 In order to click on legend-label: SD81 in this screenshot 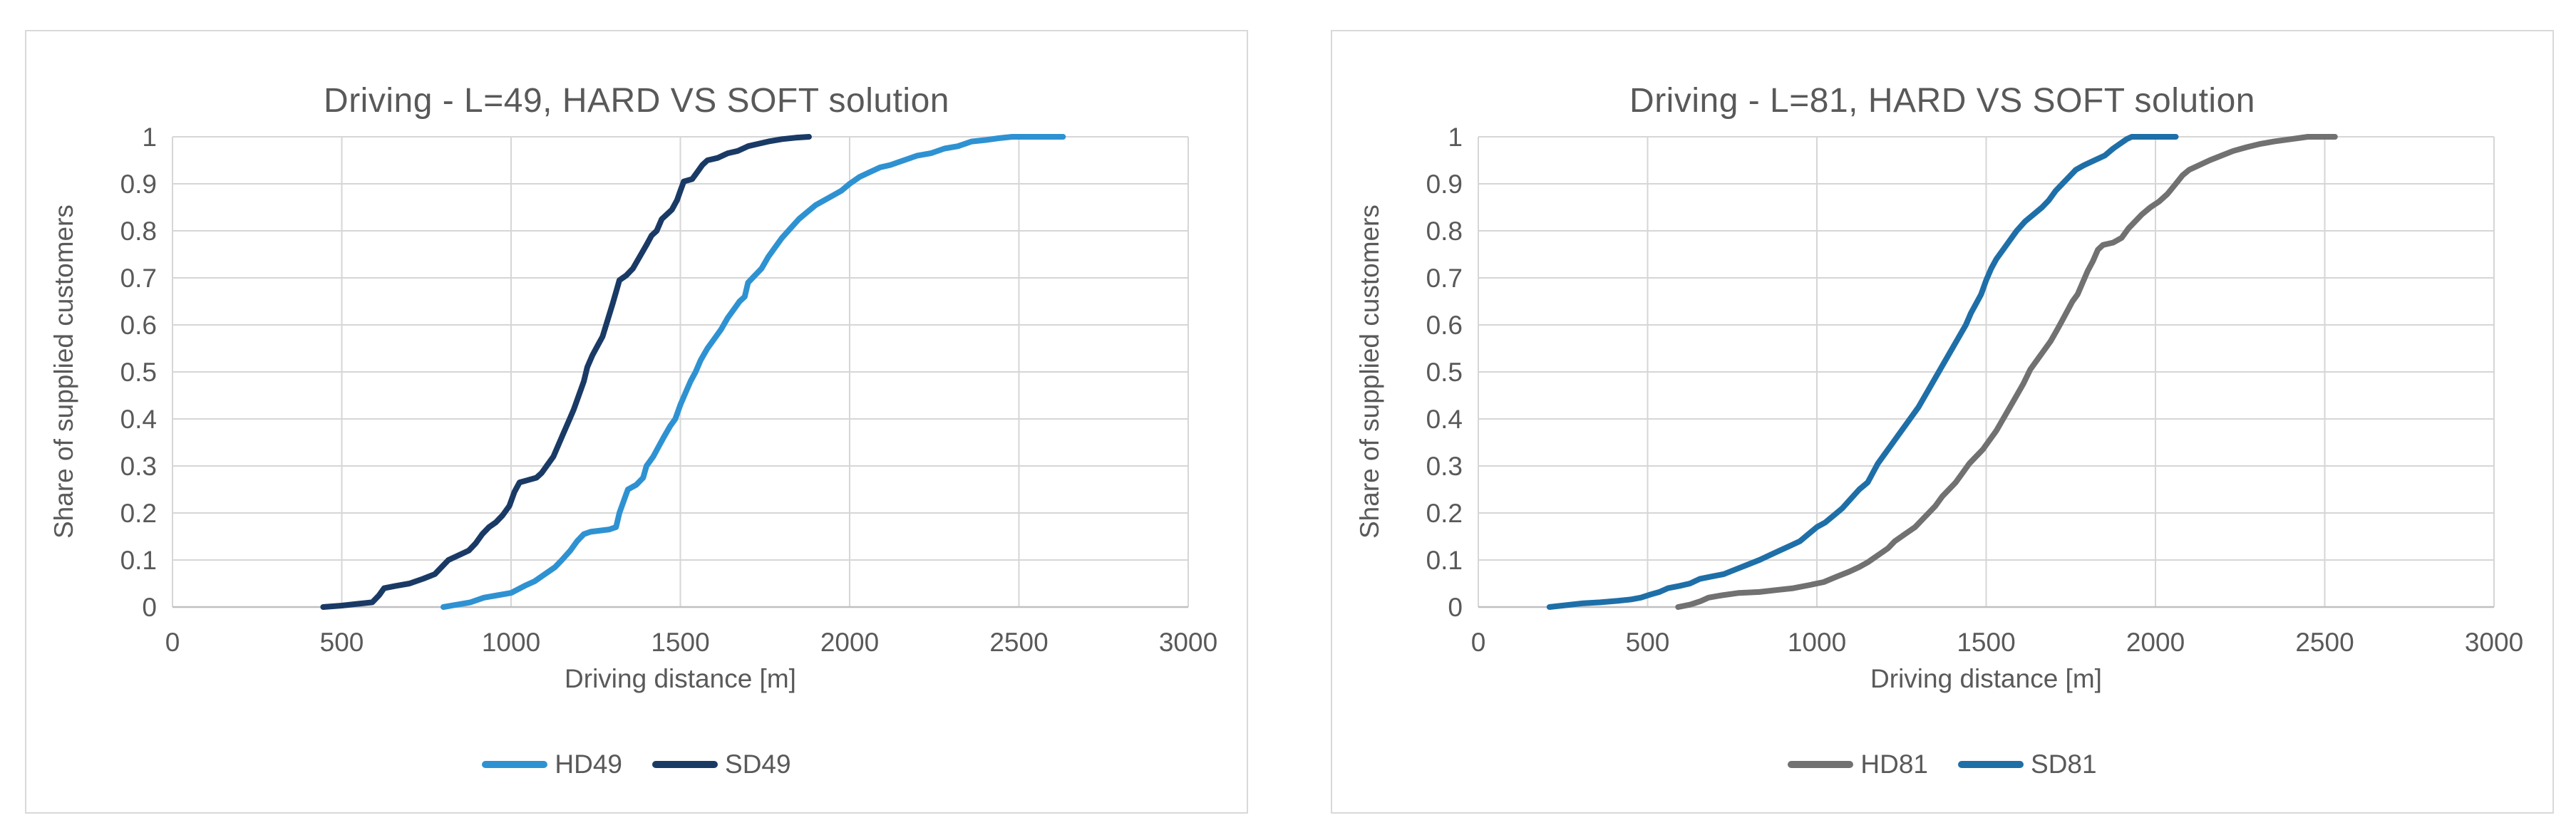, I will do `click(2064, 764)`.